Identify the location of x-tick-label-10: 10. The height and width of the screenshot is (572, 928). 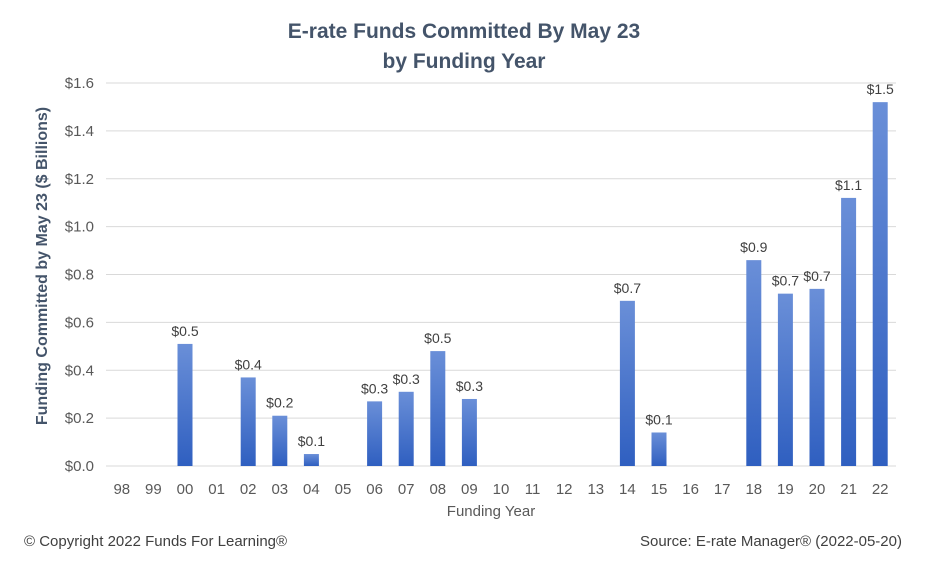
(501, 489).